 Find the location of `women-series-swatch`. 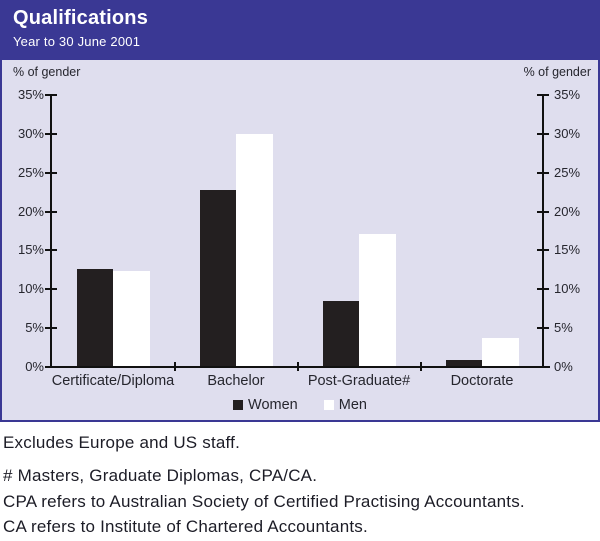

women-series-swatch is located at coordinates (238, 405).